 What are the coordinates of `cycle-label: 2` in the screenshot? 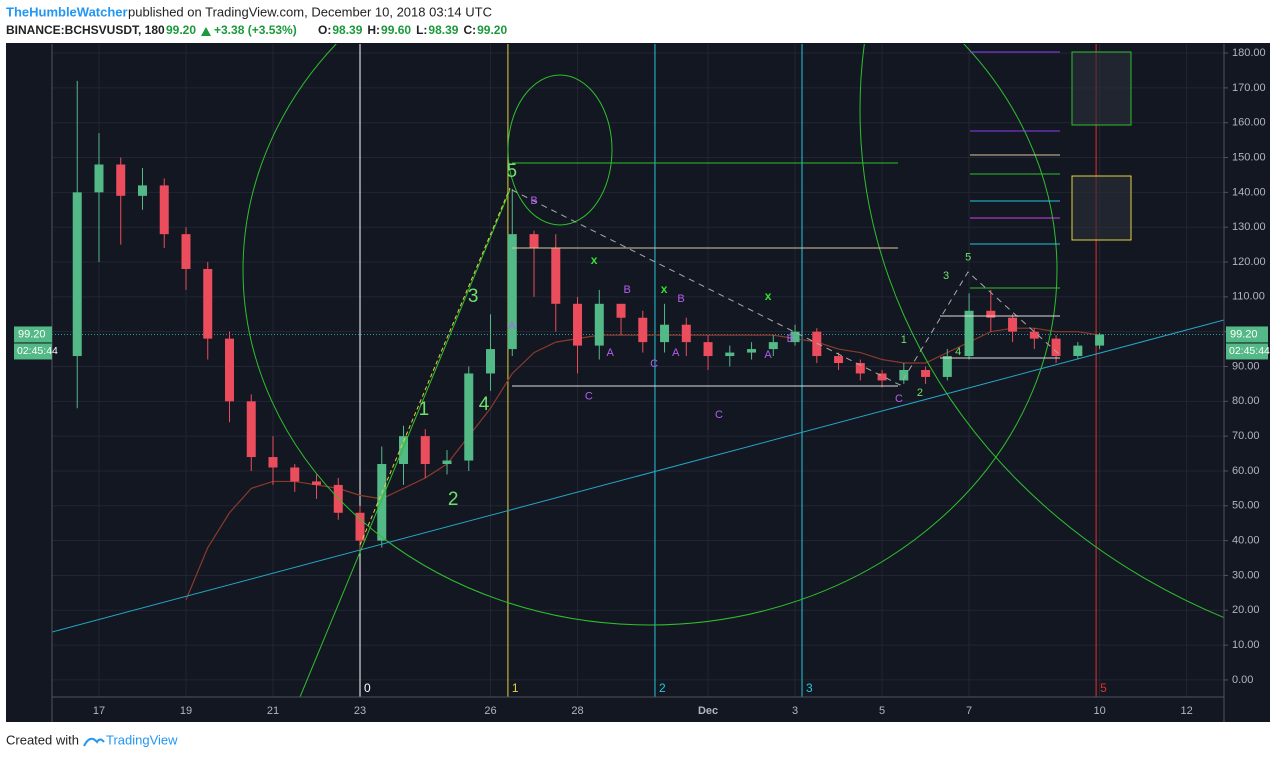 It's located at (662, 688).